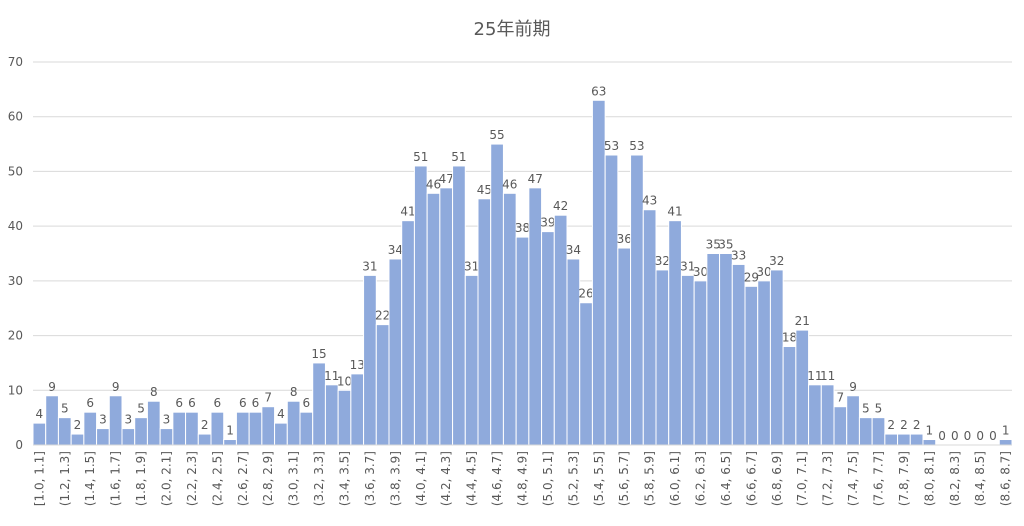 This screenshot has height=526, width=1024. What do you see at coordinates (1006, 478) in the screenshot?
I see `x-tick-label: (8.6, 8.7]` at bounding box center [1006, 478].